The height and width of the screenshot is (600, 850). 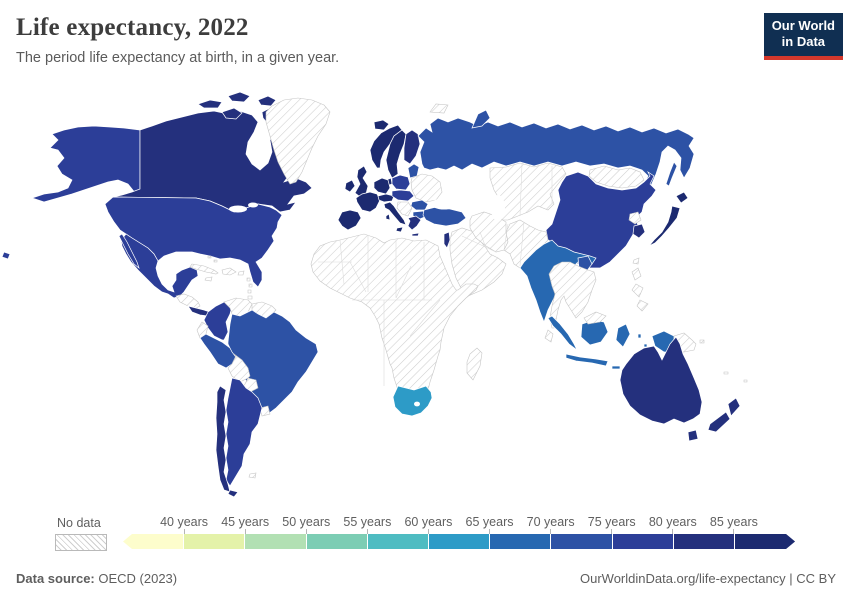 I want to click on country-indonesia, so click(x=611, y=343).